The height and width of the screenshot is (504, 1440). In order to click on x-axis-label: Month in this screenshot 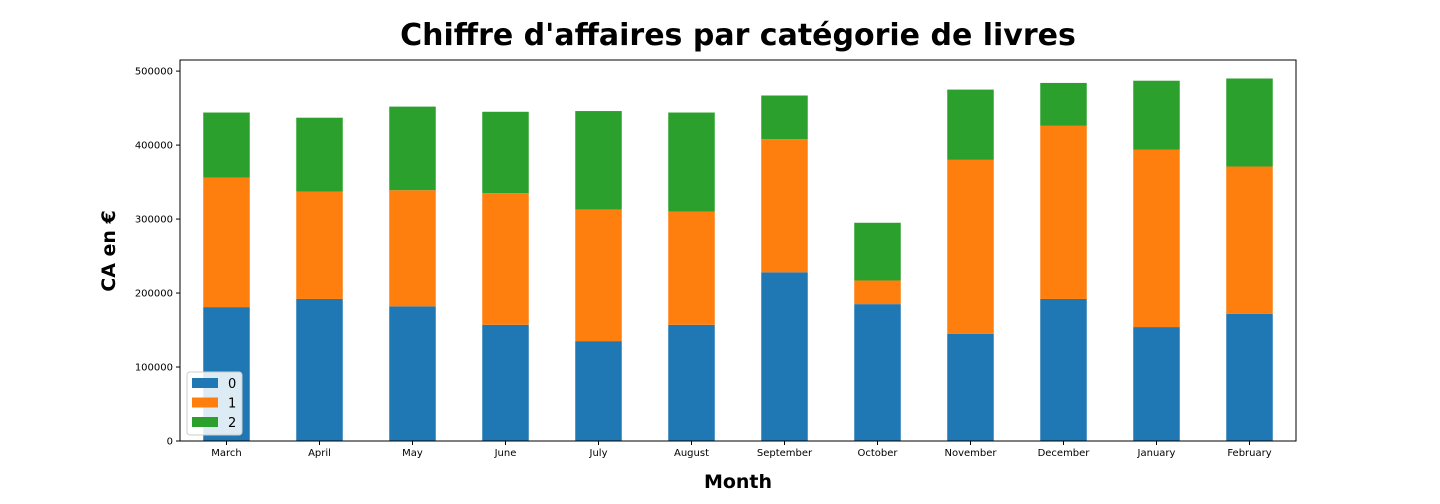, I will do `click(738, 482)`.